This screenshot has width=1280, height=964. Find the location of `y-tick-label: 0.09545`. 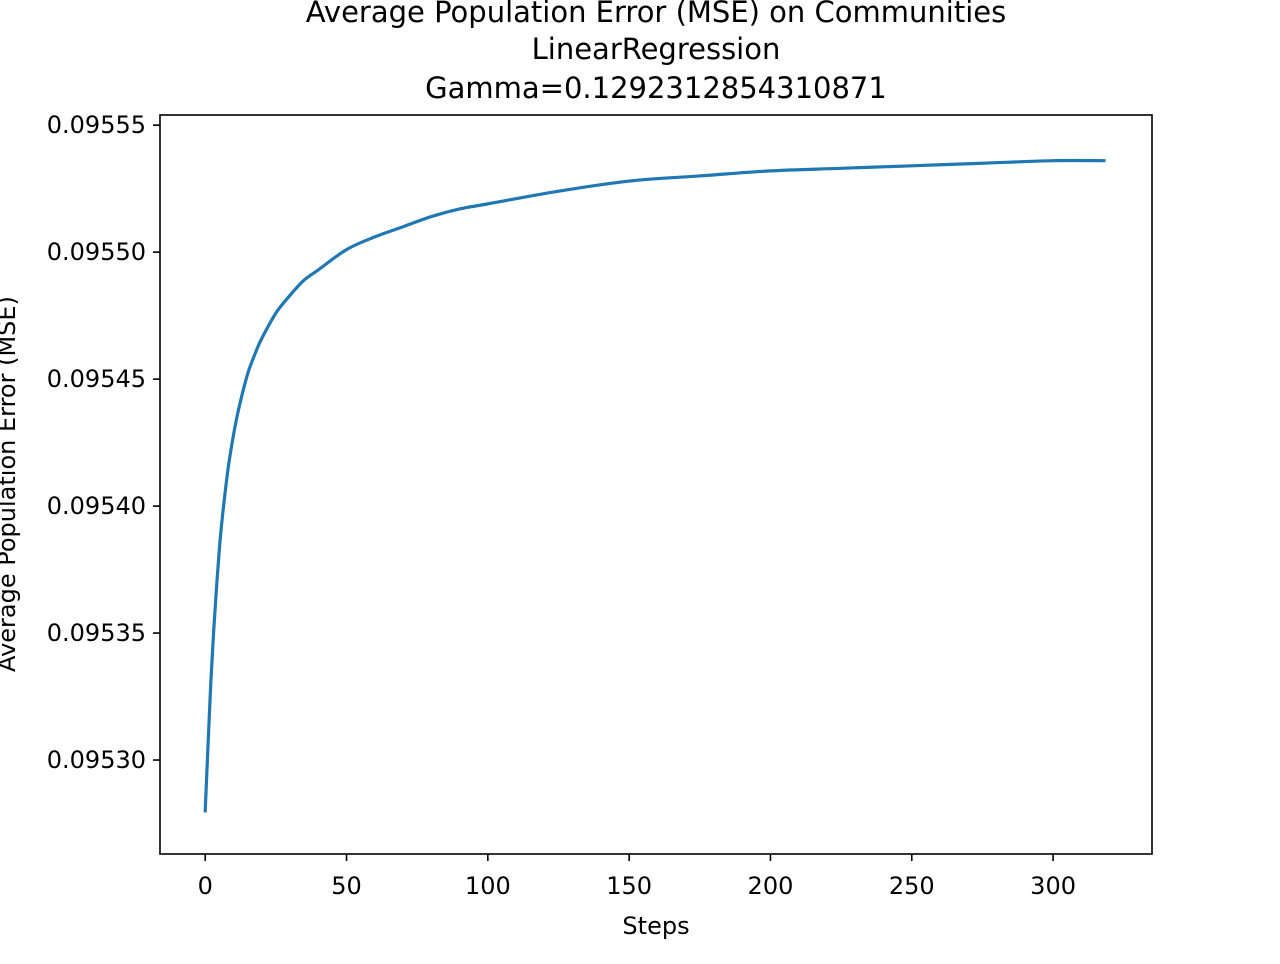

y-tick-label: 0.09545 is located at coordinates (96, 379).